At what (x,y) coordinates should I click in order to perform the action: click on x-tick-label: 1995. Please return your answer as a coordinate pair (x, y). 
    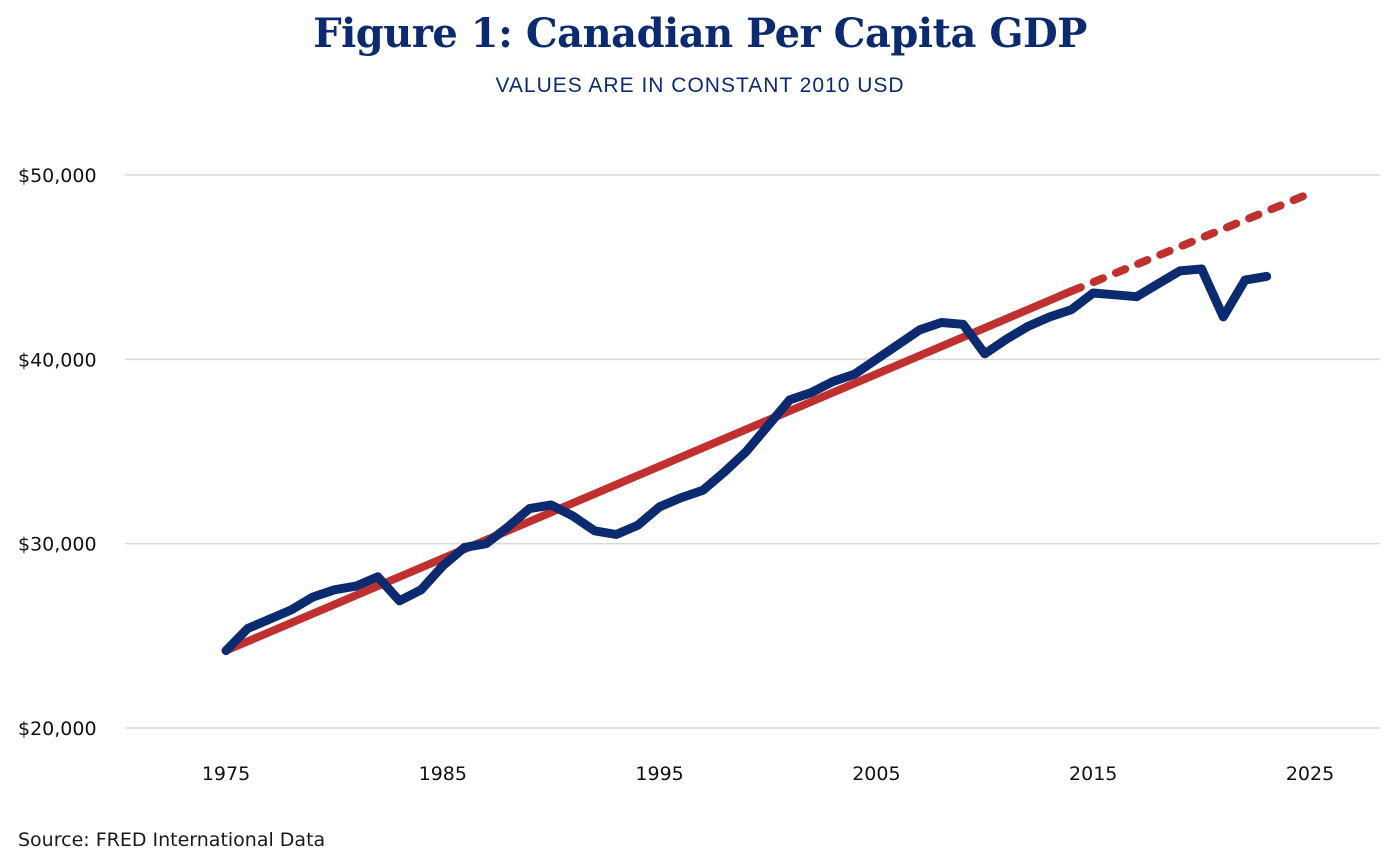
    Looking at the image, I should click on (659, 774).